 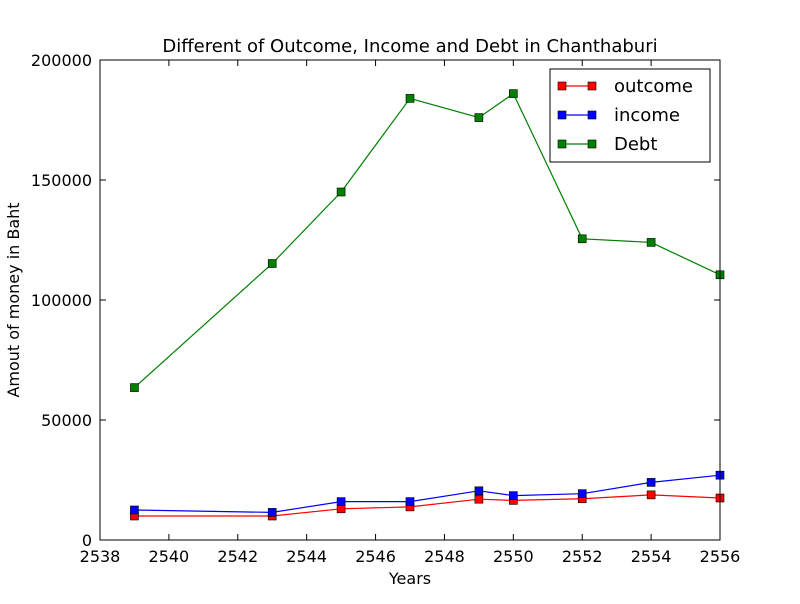 What do you see at coordinates (607, 144) in the screenshot?
I see `legend-item-debt: Debt` at bounding box center [607, 144].